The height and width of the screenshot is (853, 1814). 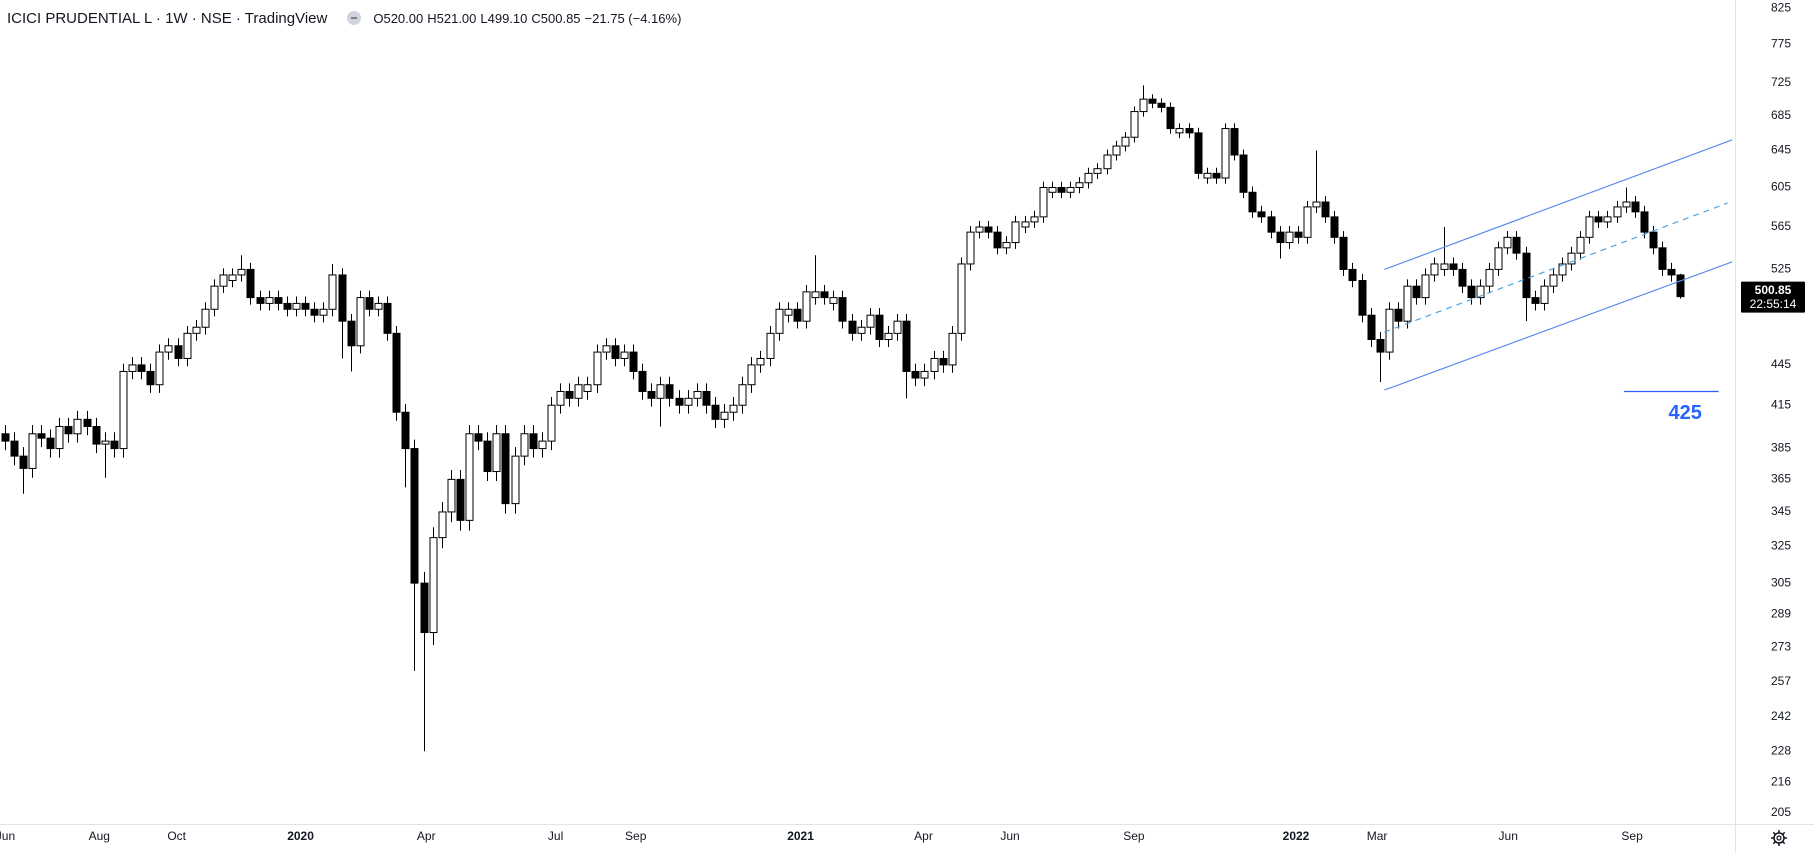 What do you see at coordinates (1508, 836) in the screenshot?
I see `x-tick-label: Jun` at bounding box center [1508, 836].